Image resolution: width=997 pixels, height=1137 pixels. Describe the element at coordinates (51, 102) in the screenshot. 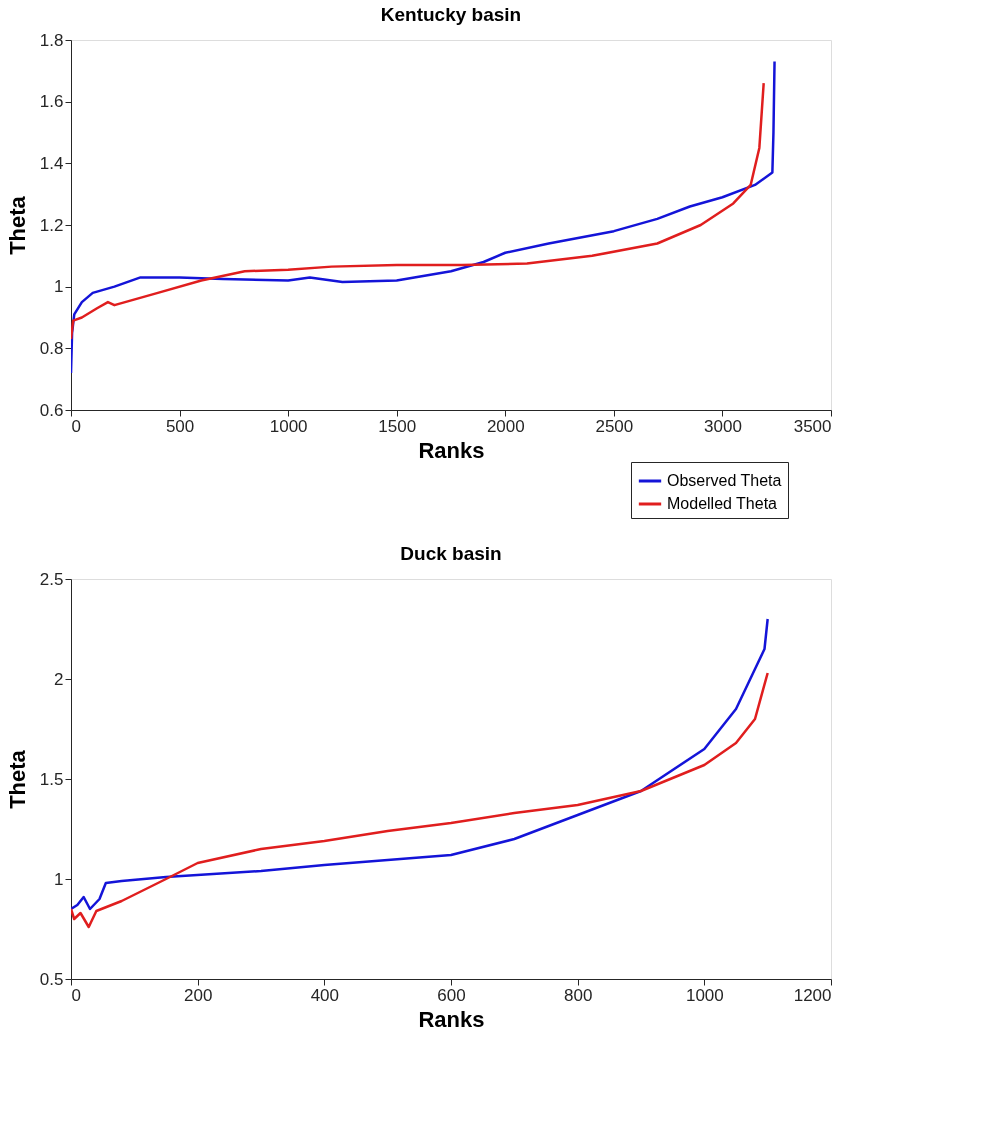

I see `y-tick-label: 1.6` at that location.